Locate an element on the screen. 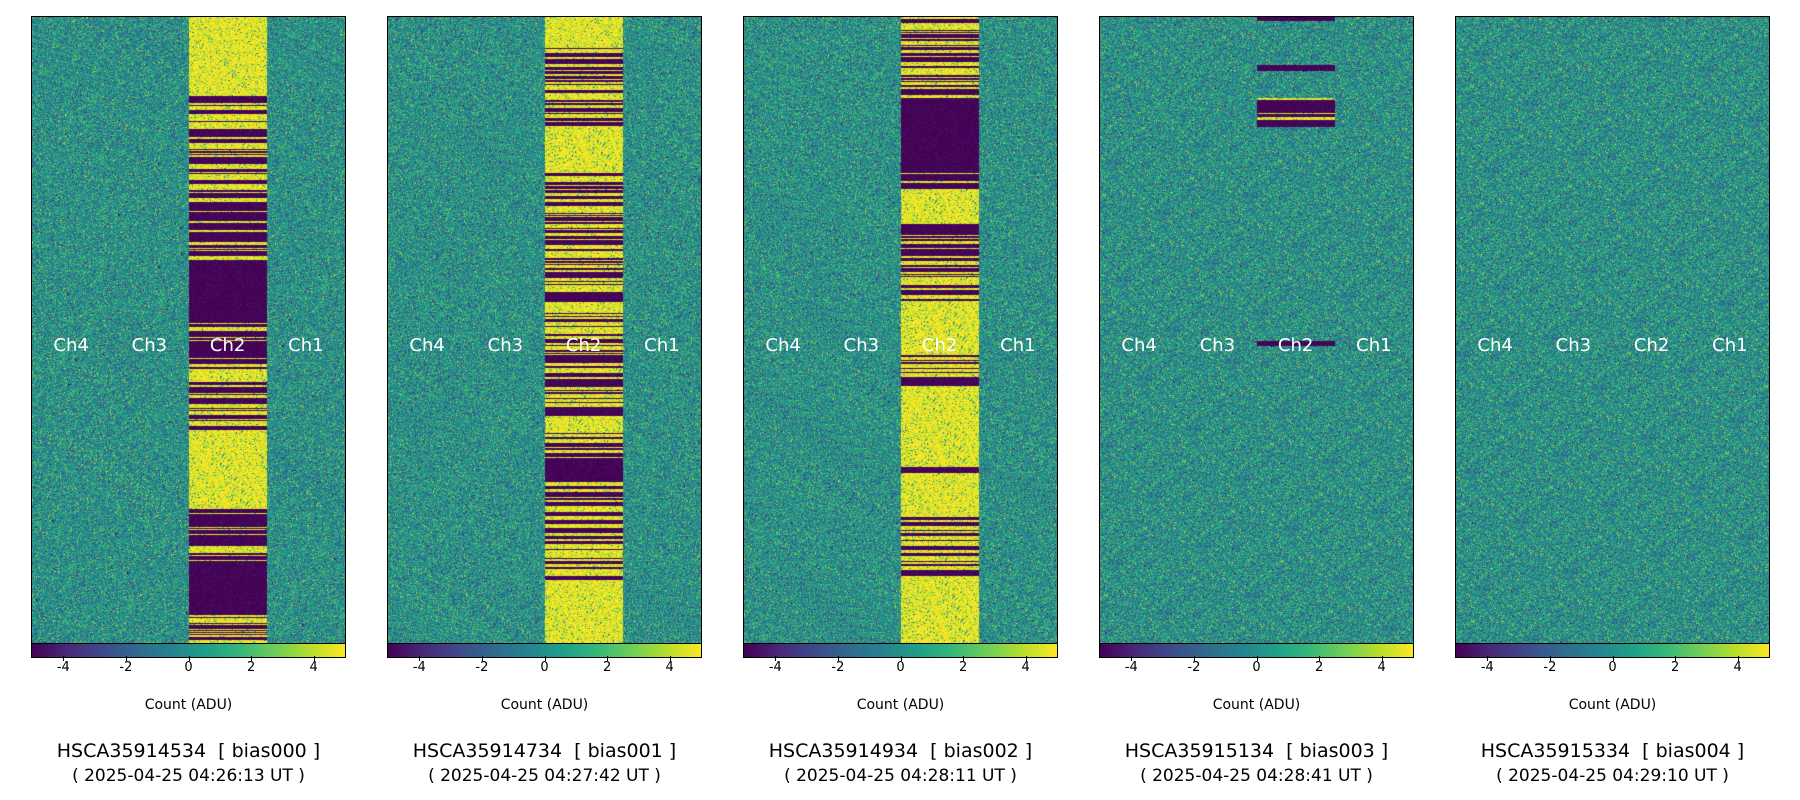 This screenshot has height=800, width=1800. panel-title: HSCA35915134 [ bias003 ] is located at coordinates (1256, 751).